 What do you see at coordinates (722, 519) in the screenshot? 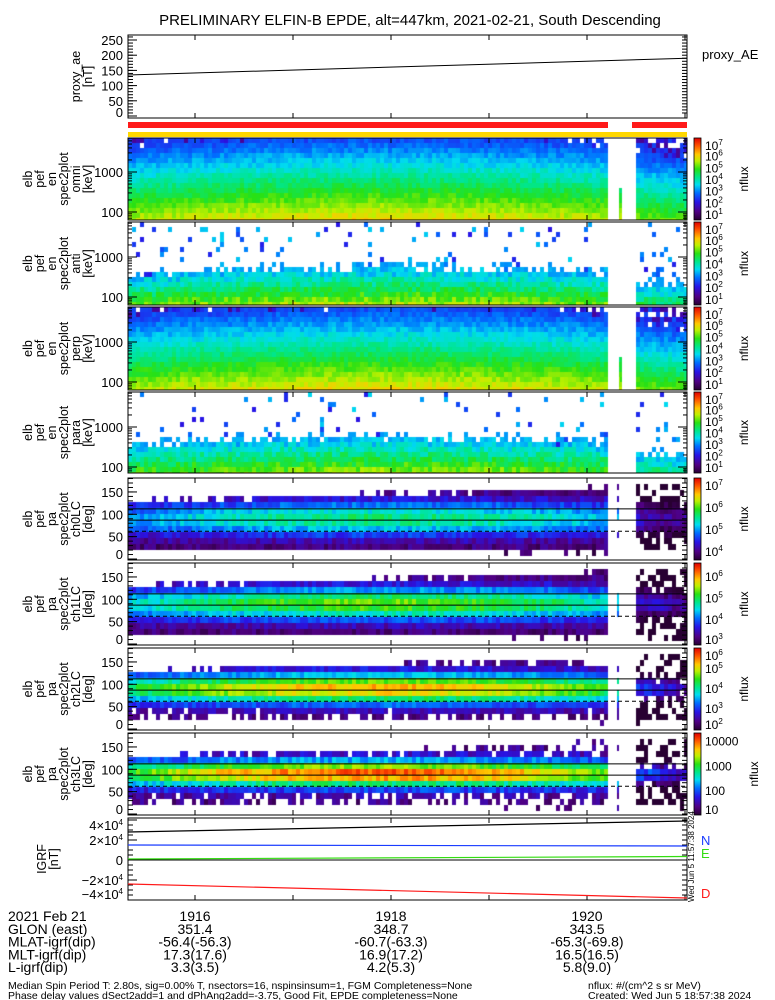
I see `colorbar-pa-ch0: nflux` at bounding box center [722, 519].